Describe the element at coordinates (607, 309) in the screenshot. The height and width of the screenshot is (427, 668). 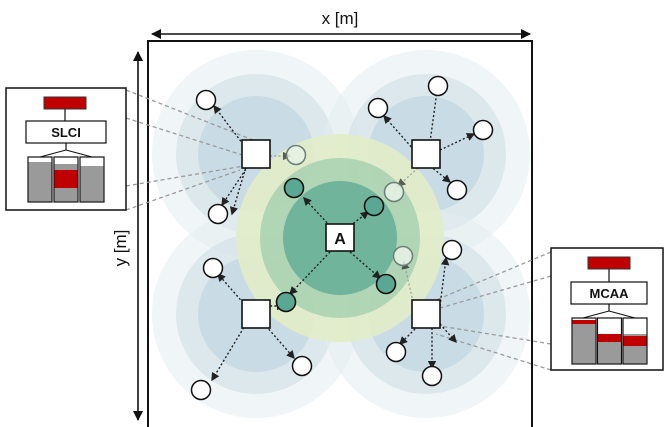
I see `inset-mcaa: MCAA` at that location.